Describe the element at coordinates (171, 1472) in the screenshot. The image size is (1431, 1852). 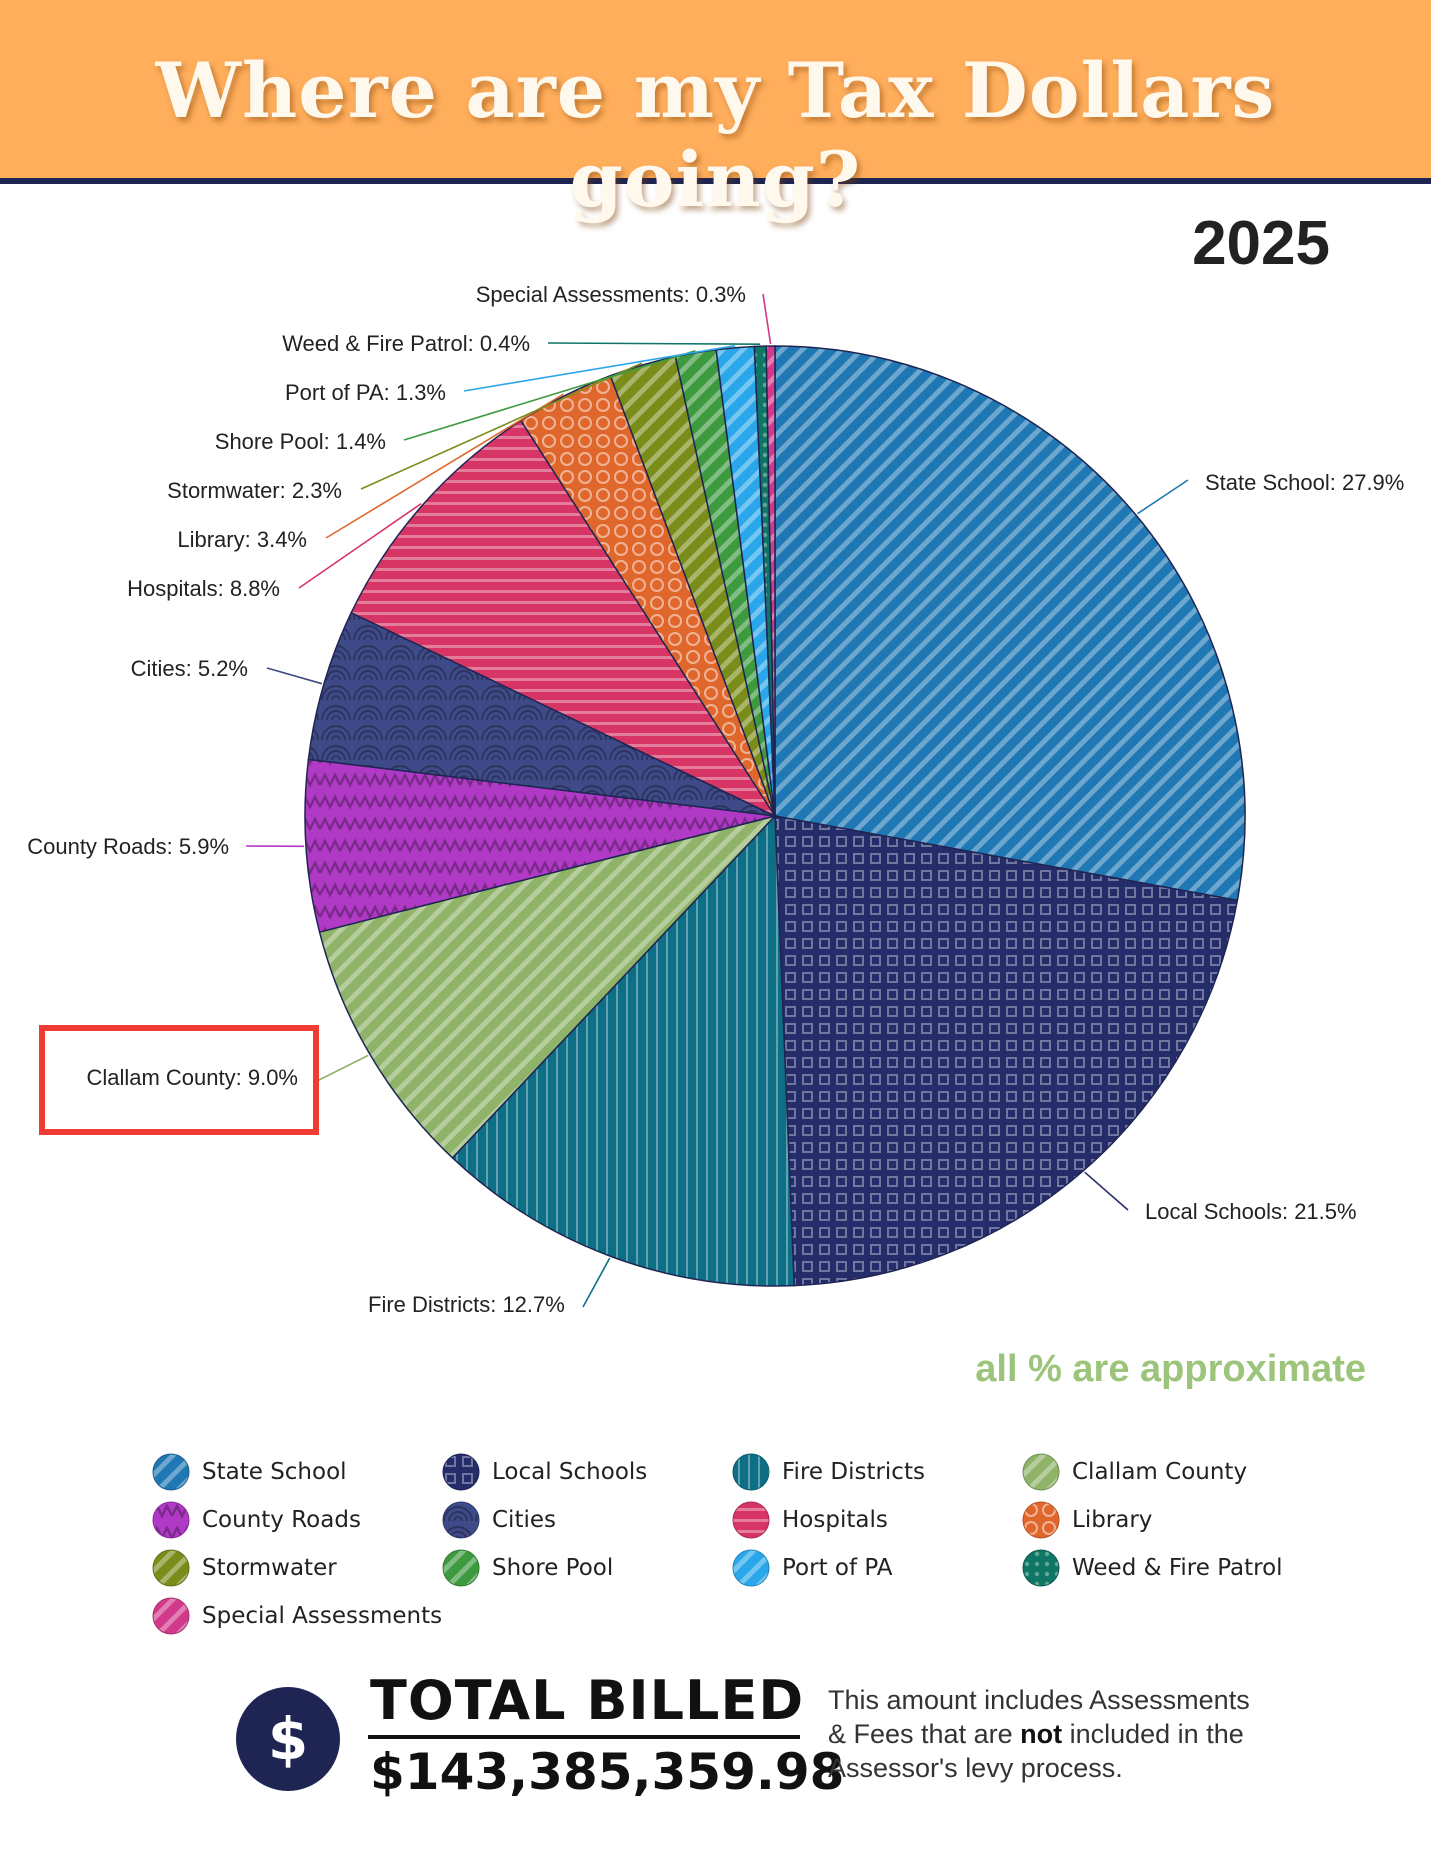
I see `legend-swatch-state-school` at that location.